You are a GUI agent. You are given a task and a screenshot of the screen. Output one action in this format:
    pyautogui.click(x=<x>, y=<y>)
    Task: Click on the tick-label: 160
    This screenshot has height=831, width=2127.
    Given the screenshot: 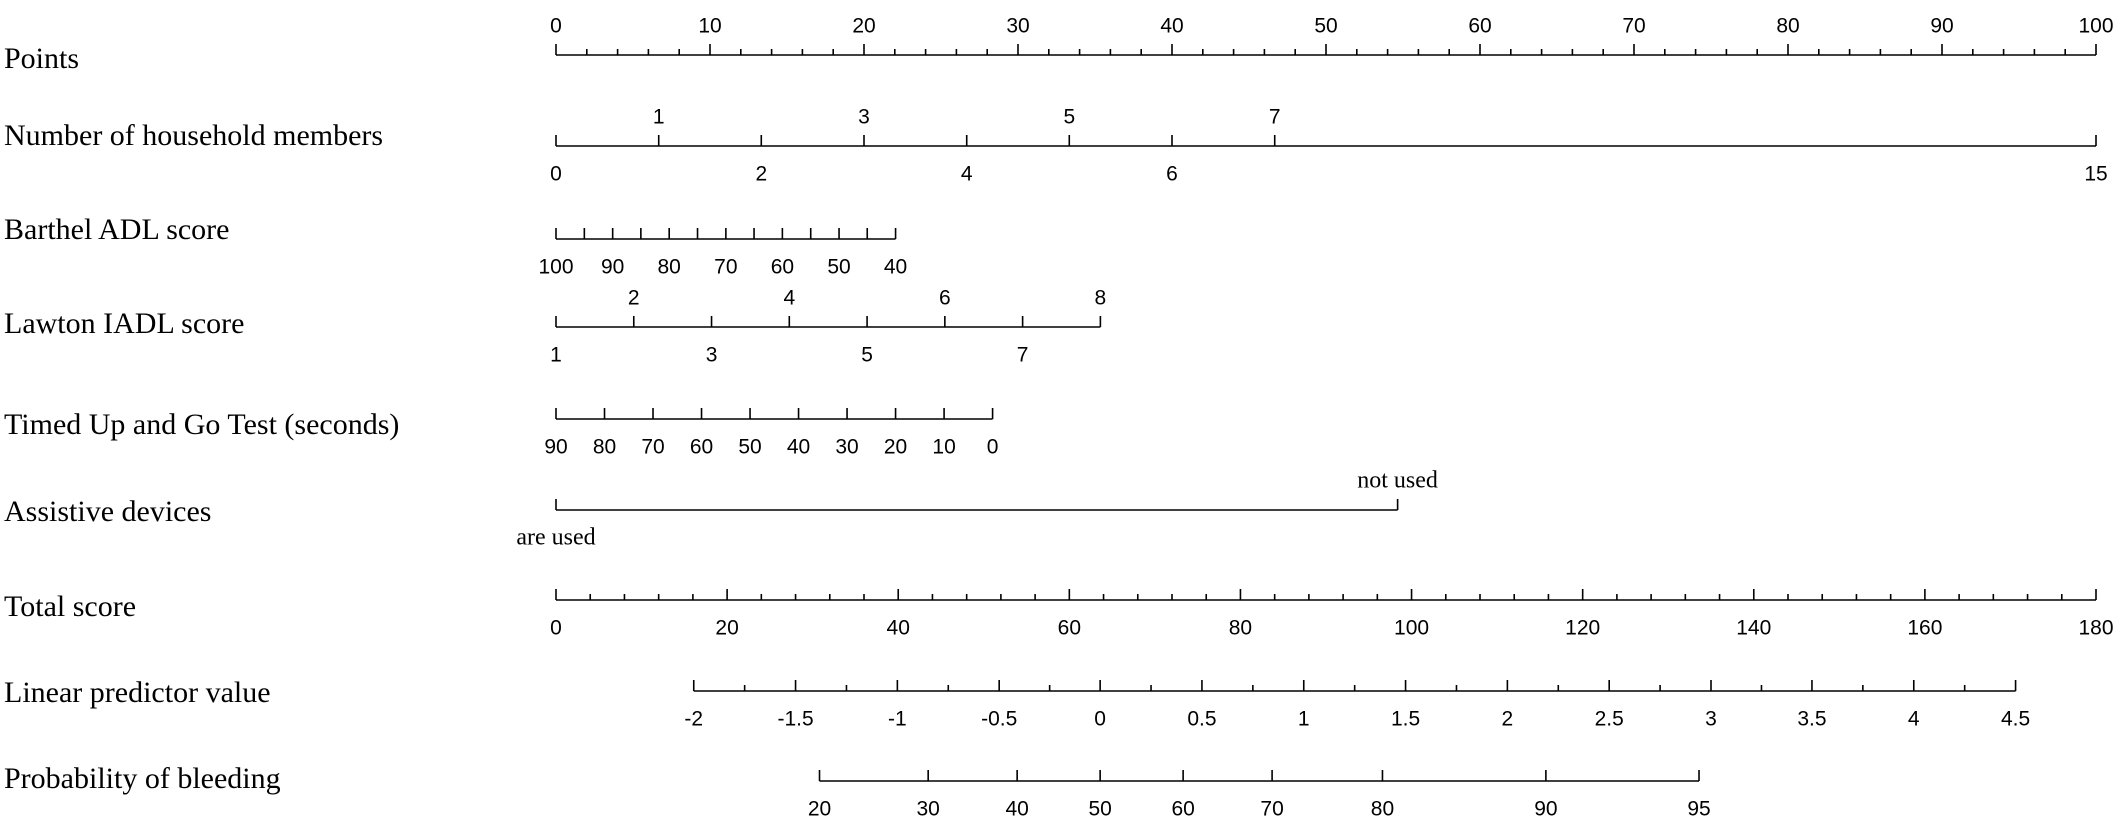 What is the action you would take?
    pyautogui.click(x=1924, y=628)
    